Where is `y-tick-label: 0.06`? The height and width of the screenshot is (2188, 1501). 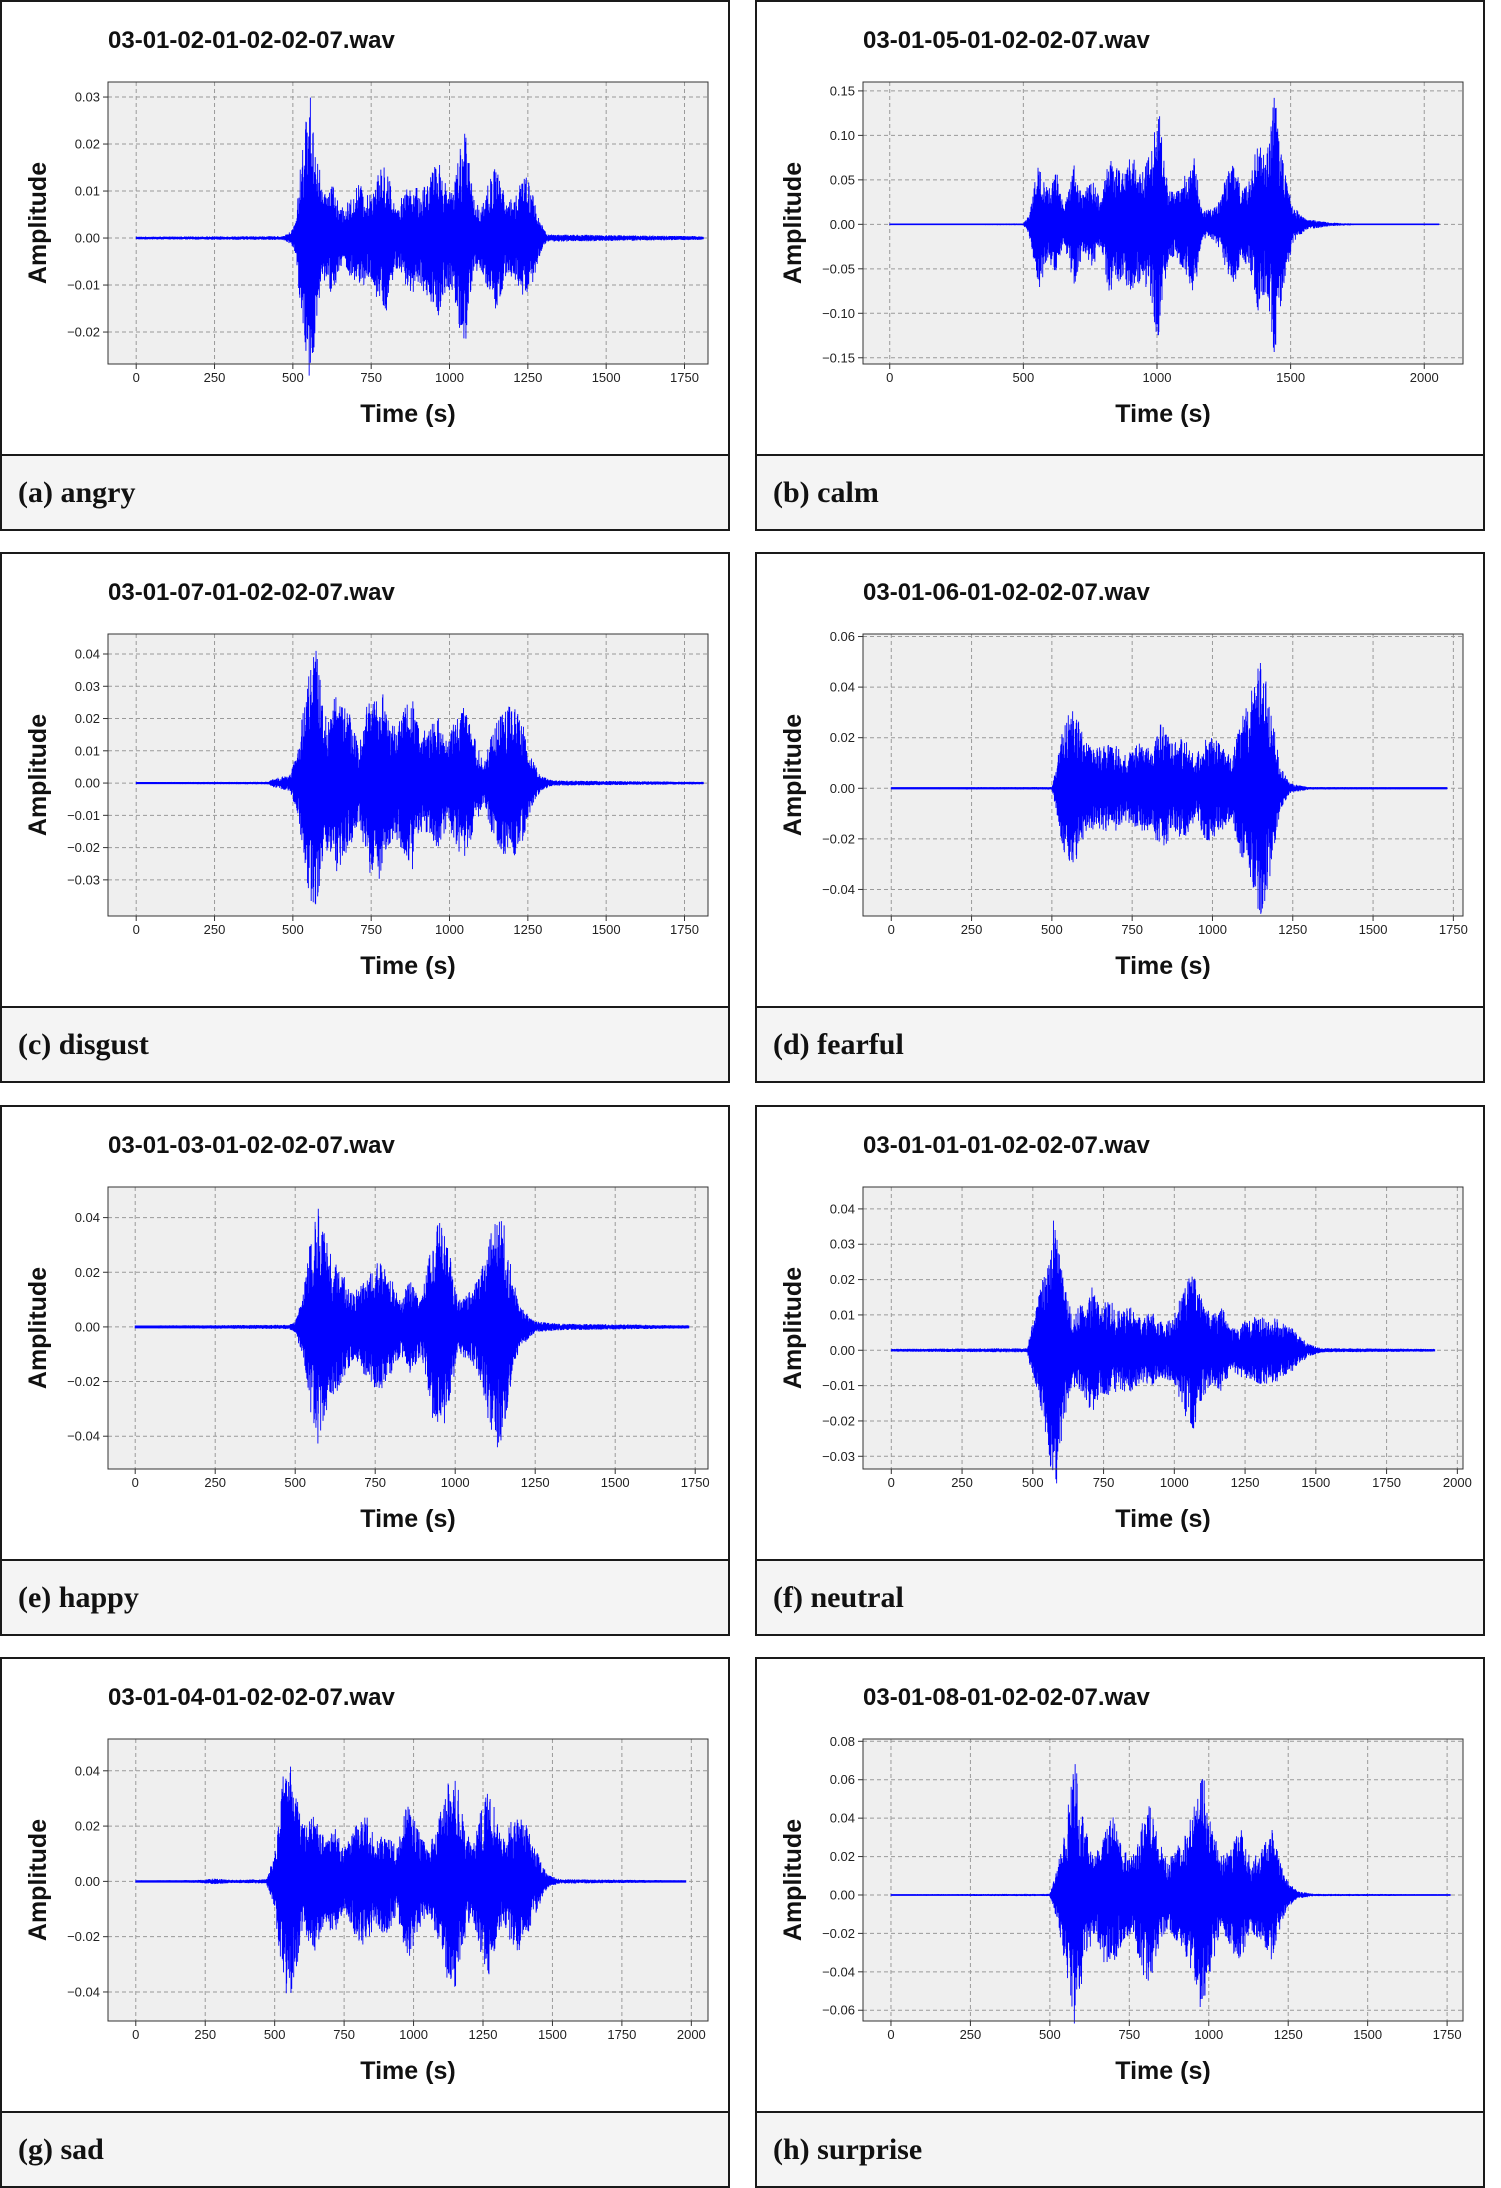 y-tick-label: 0.06 is located at coordinates (842, 636).